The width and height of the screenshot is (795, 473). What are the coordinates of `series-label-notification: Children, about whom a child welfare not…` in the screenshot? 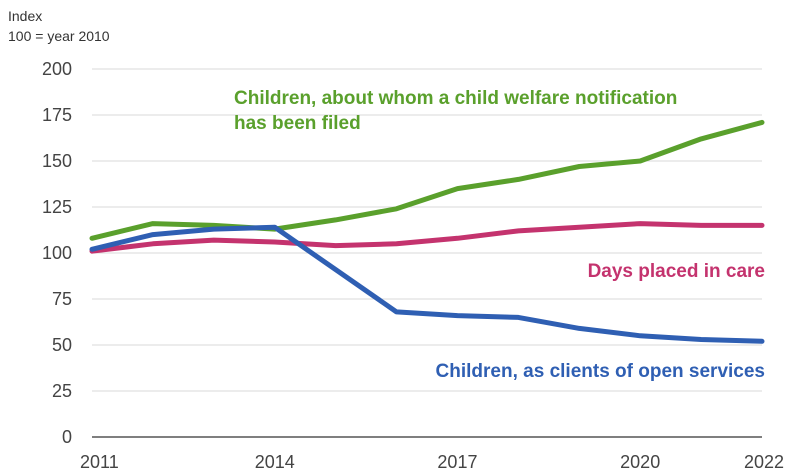 It's located at (455, 98).